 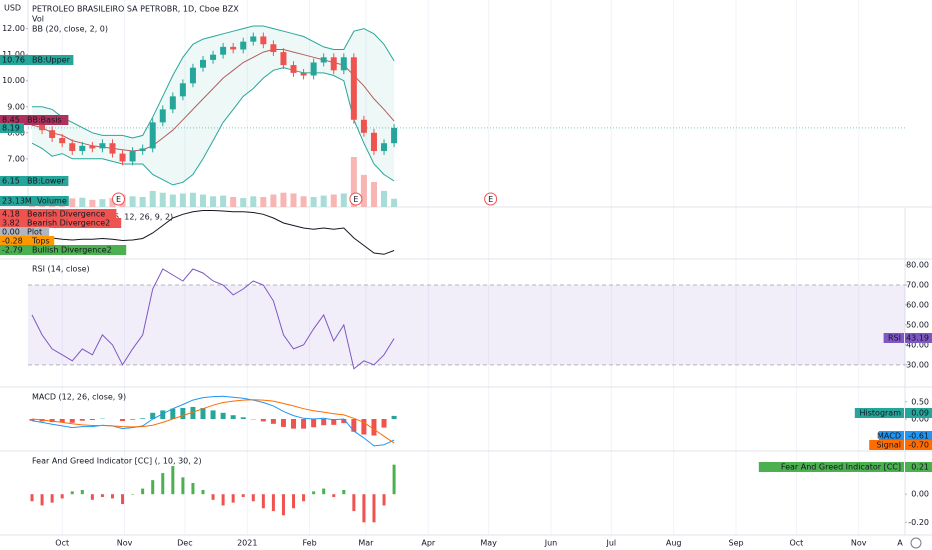 What do you see at coordinates (735, 543) in the screenshot?
I see `x-tick-label: Sep` at bounding box center [735, 543].